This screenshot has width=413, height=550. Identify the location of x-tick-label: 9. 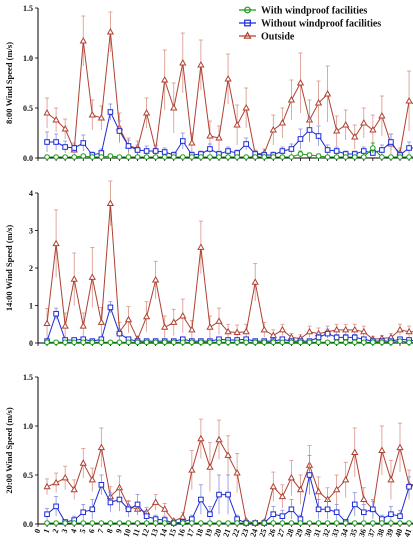
(119, 531).